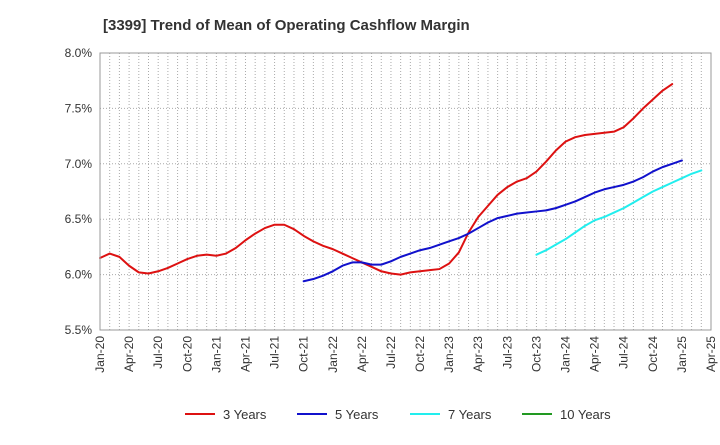 The image size is (720, 445). What do you see at coordinates (245, 414) in the screenshot?
I see `legend-label: 3 Years` at bounding box center [245, 414].